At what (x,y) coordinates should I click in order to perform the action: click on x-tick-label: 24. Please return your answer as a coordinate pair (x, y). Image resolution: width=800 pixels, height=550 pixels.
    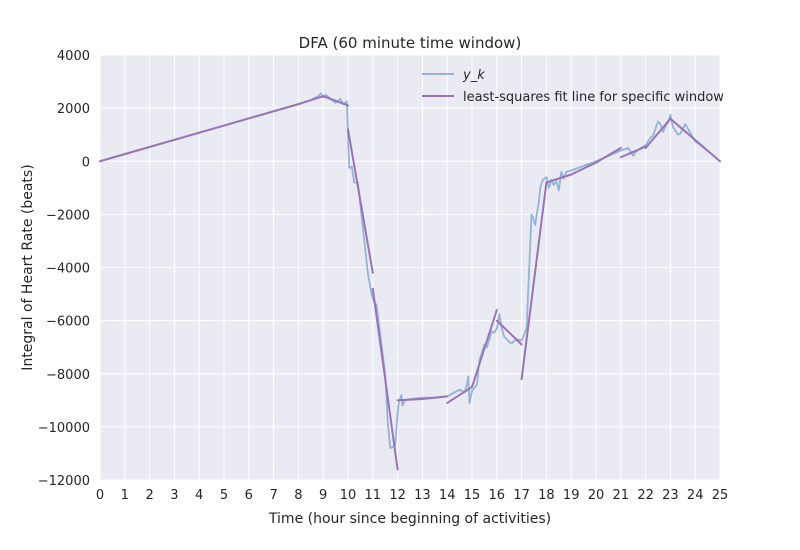
    Looking at the image, I should click on (695, 495).